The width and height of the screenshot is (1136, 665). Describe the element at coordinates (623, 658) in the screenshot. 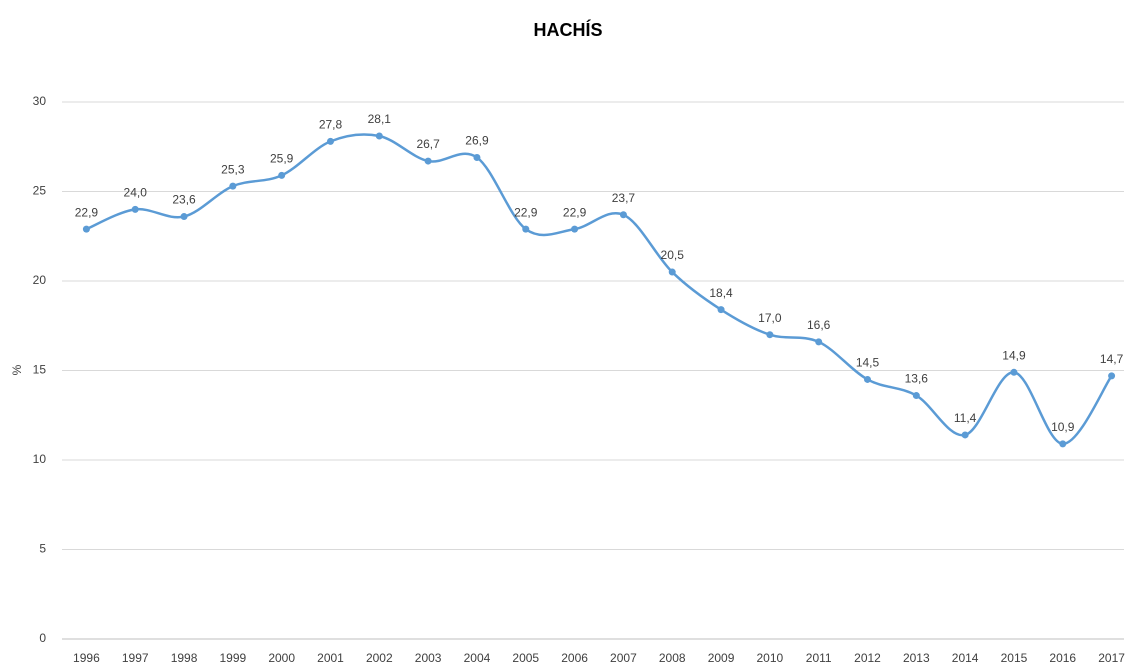

I see `x-tick-label: 2007` at that location.